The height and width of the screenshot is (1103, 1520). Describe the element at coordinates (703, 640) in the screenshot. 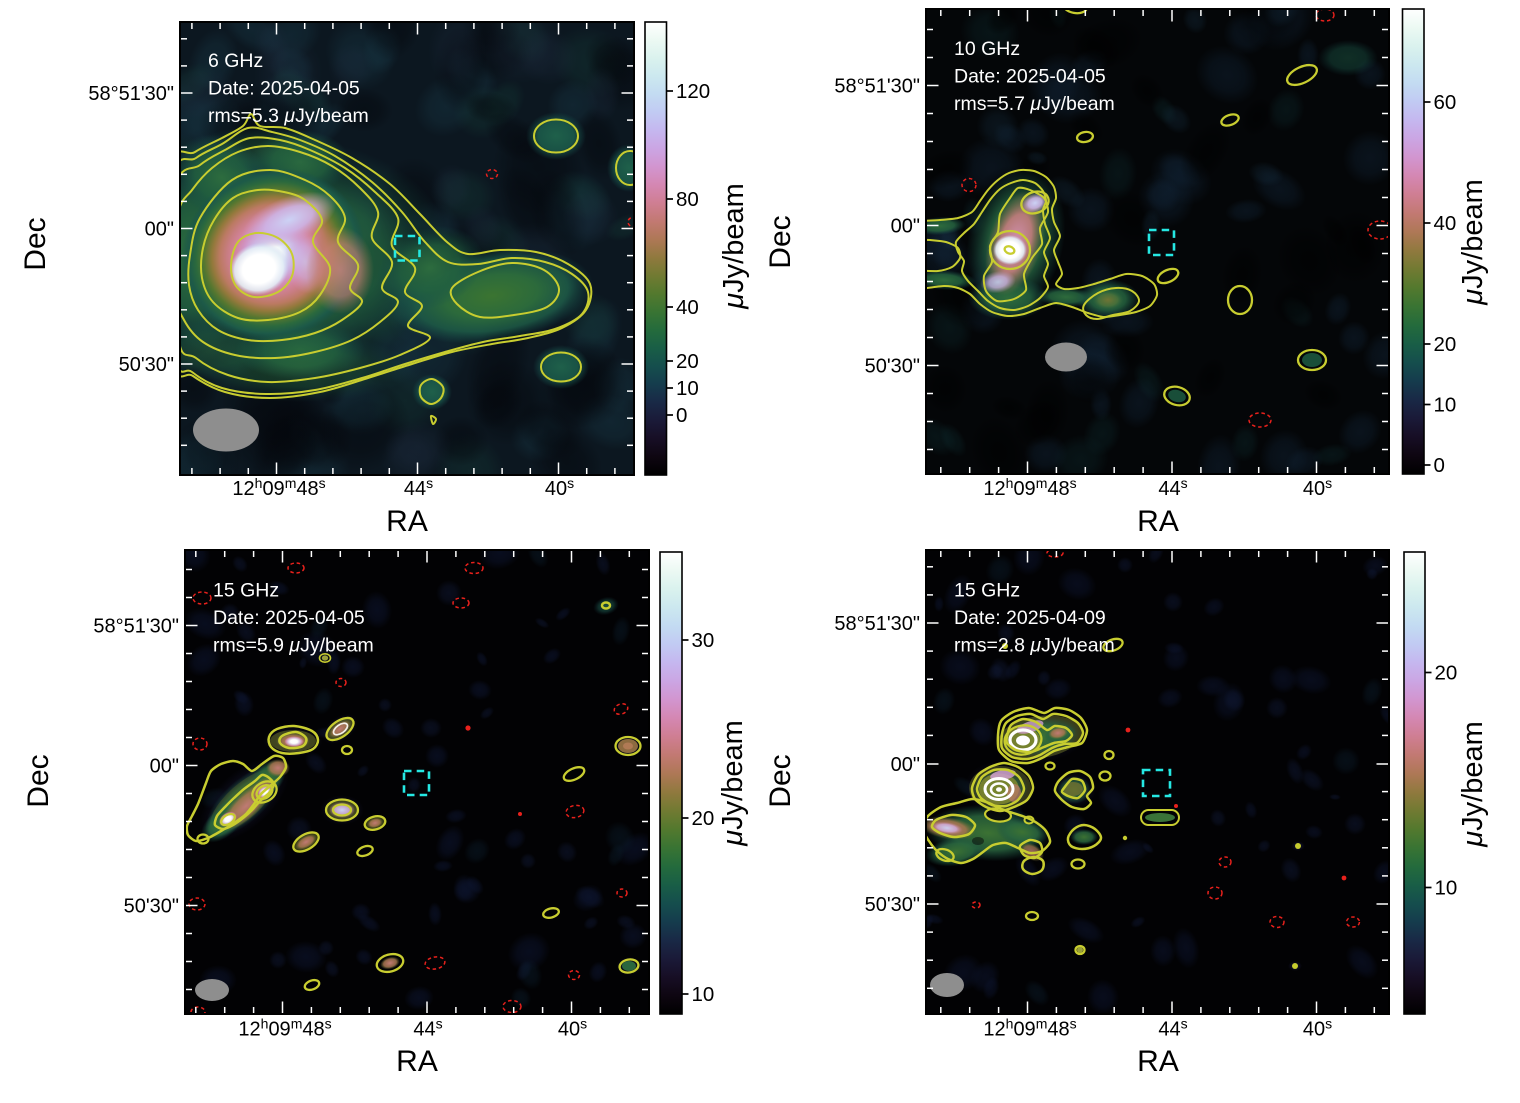

I see `svg-text: 30` at that location.